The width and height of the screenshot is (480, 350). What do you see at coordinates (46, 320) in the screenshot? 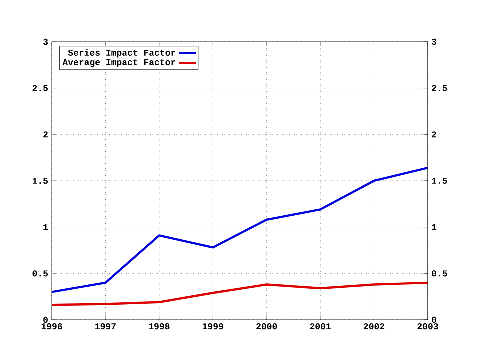
I see `y-tick-label: 0` at bounding box center [46, 320].